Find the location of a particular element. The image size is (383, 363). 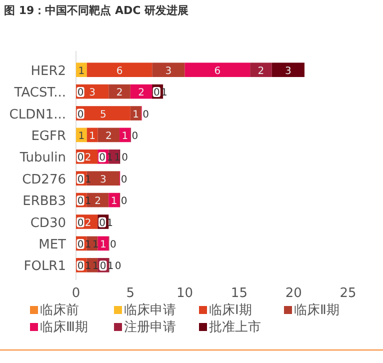

x-tick-label: 5 is located at coordinates (130, 293).